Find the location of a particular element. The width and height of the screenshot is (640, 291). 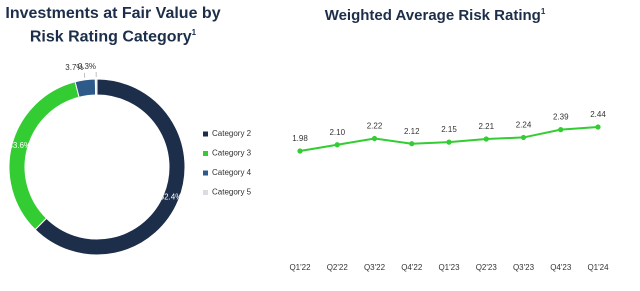

legend-label: Category 4 is located at coordinates (232, 172).